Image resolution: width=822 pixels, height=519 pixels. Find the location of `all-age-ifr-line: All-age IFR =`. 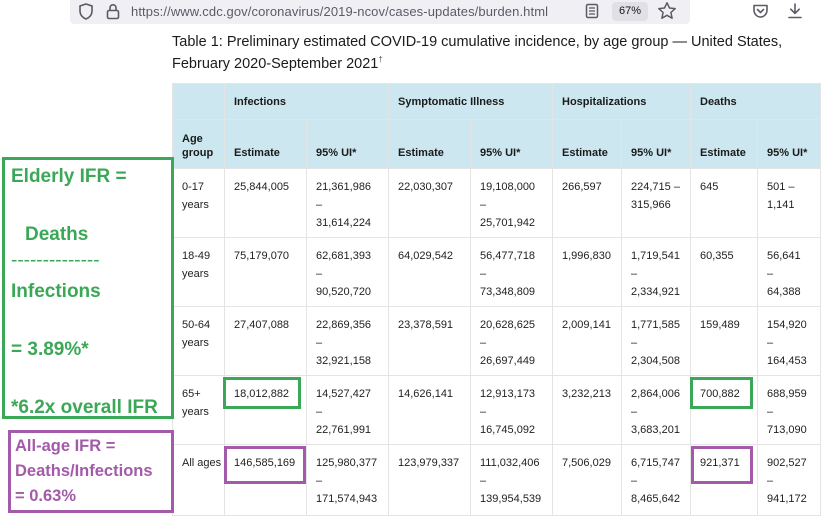

all-age-ifr-line: All-age IFR = is located at coordinates (65, 446).